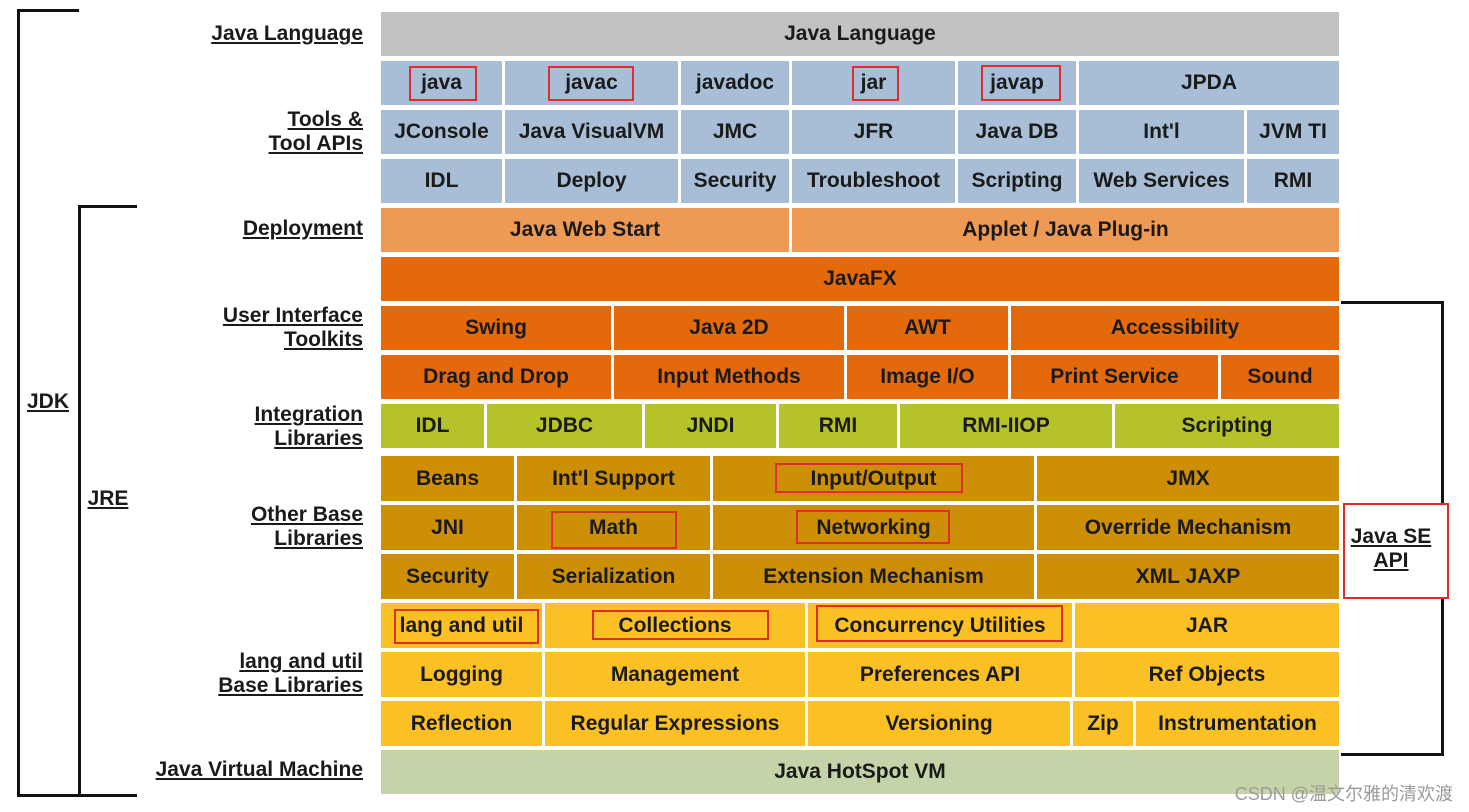 This screenshot has width=1469, height=812. I want to click on label-other-line1: Other Base, so click(306, 514).